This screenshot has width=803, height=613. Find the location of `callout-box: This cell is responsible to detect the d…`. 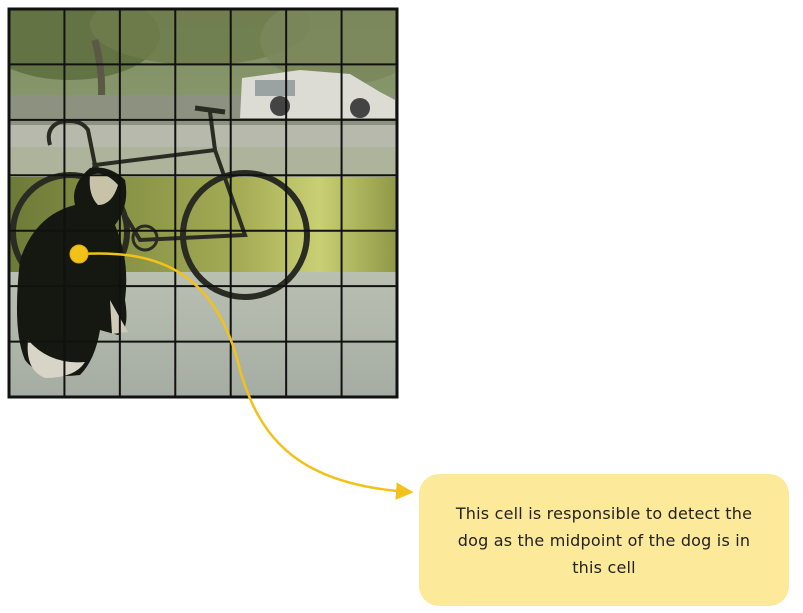

callout-box: This cell is responsible to detect the d… is located at coordinates (604, 540).